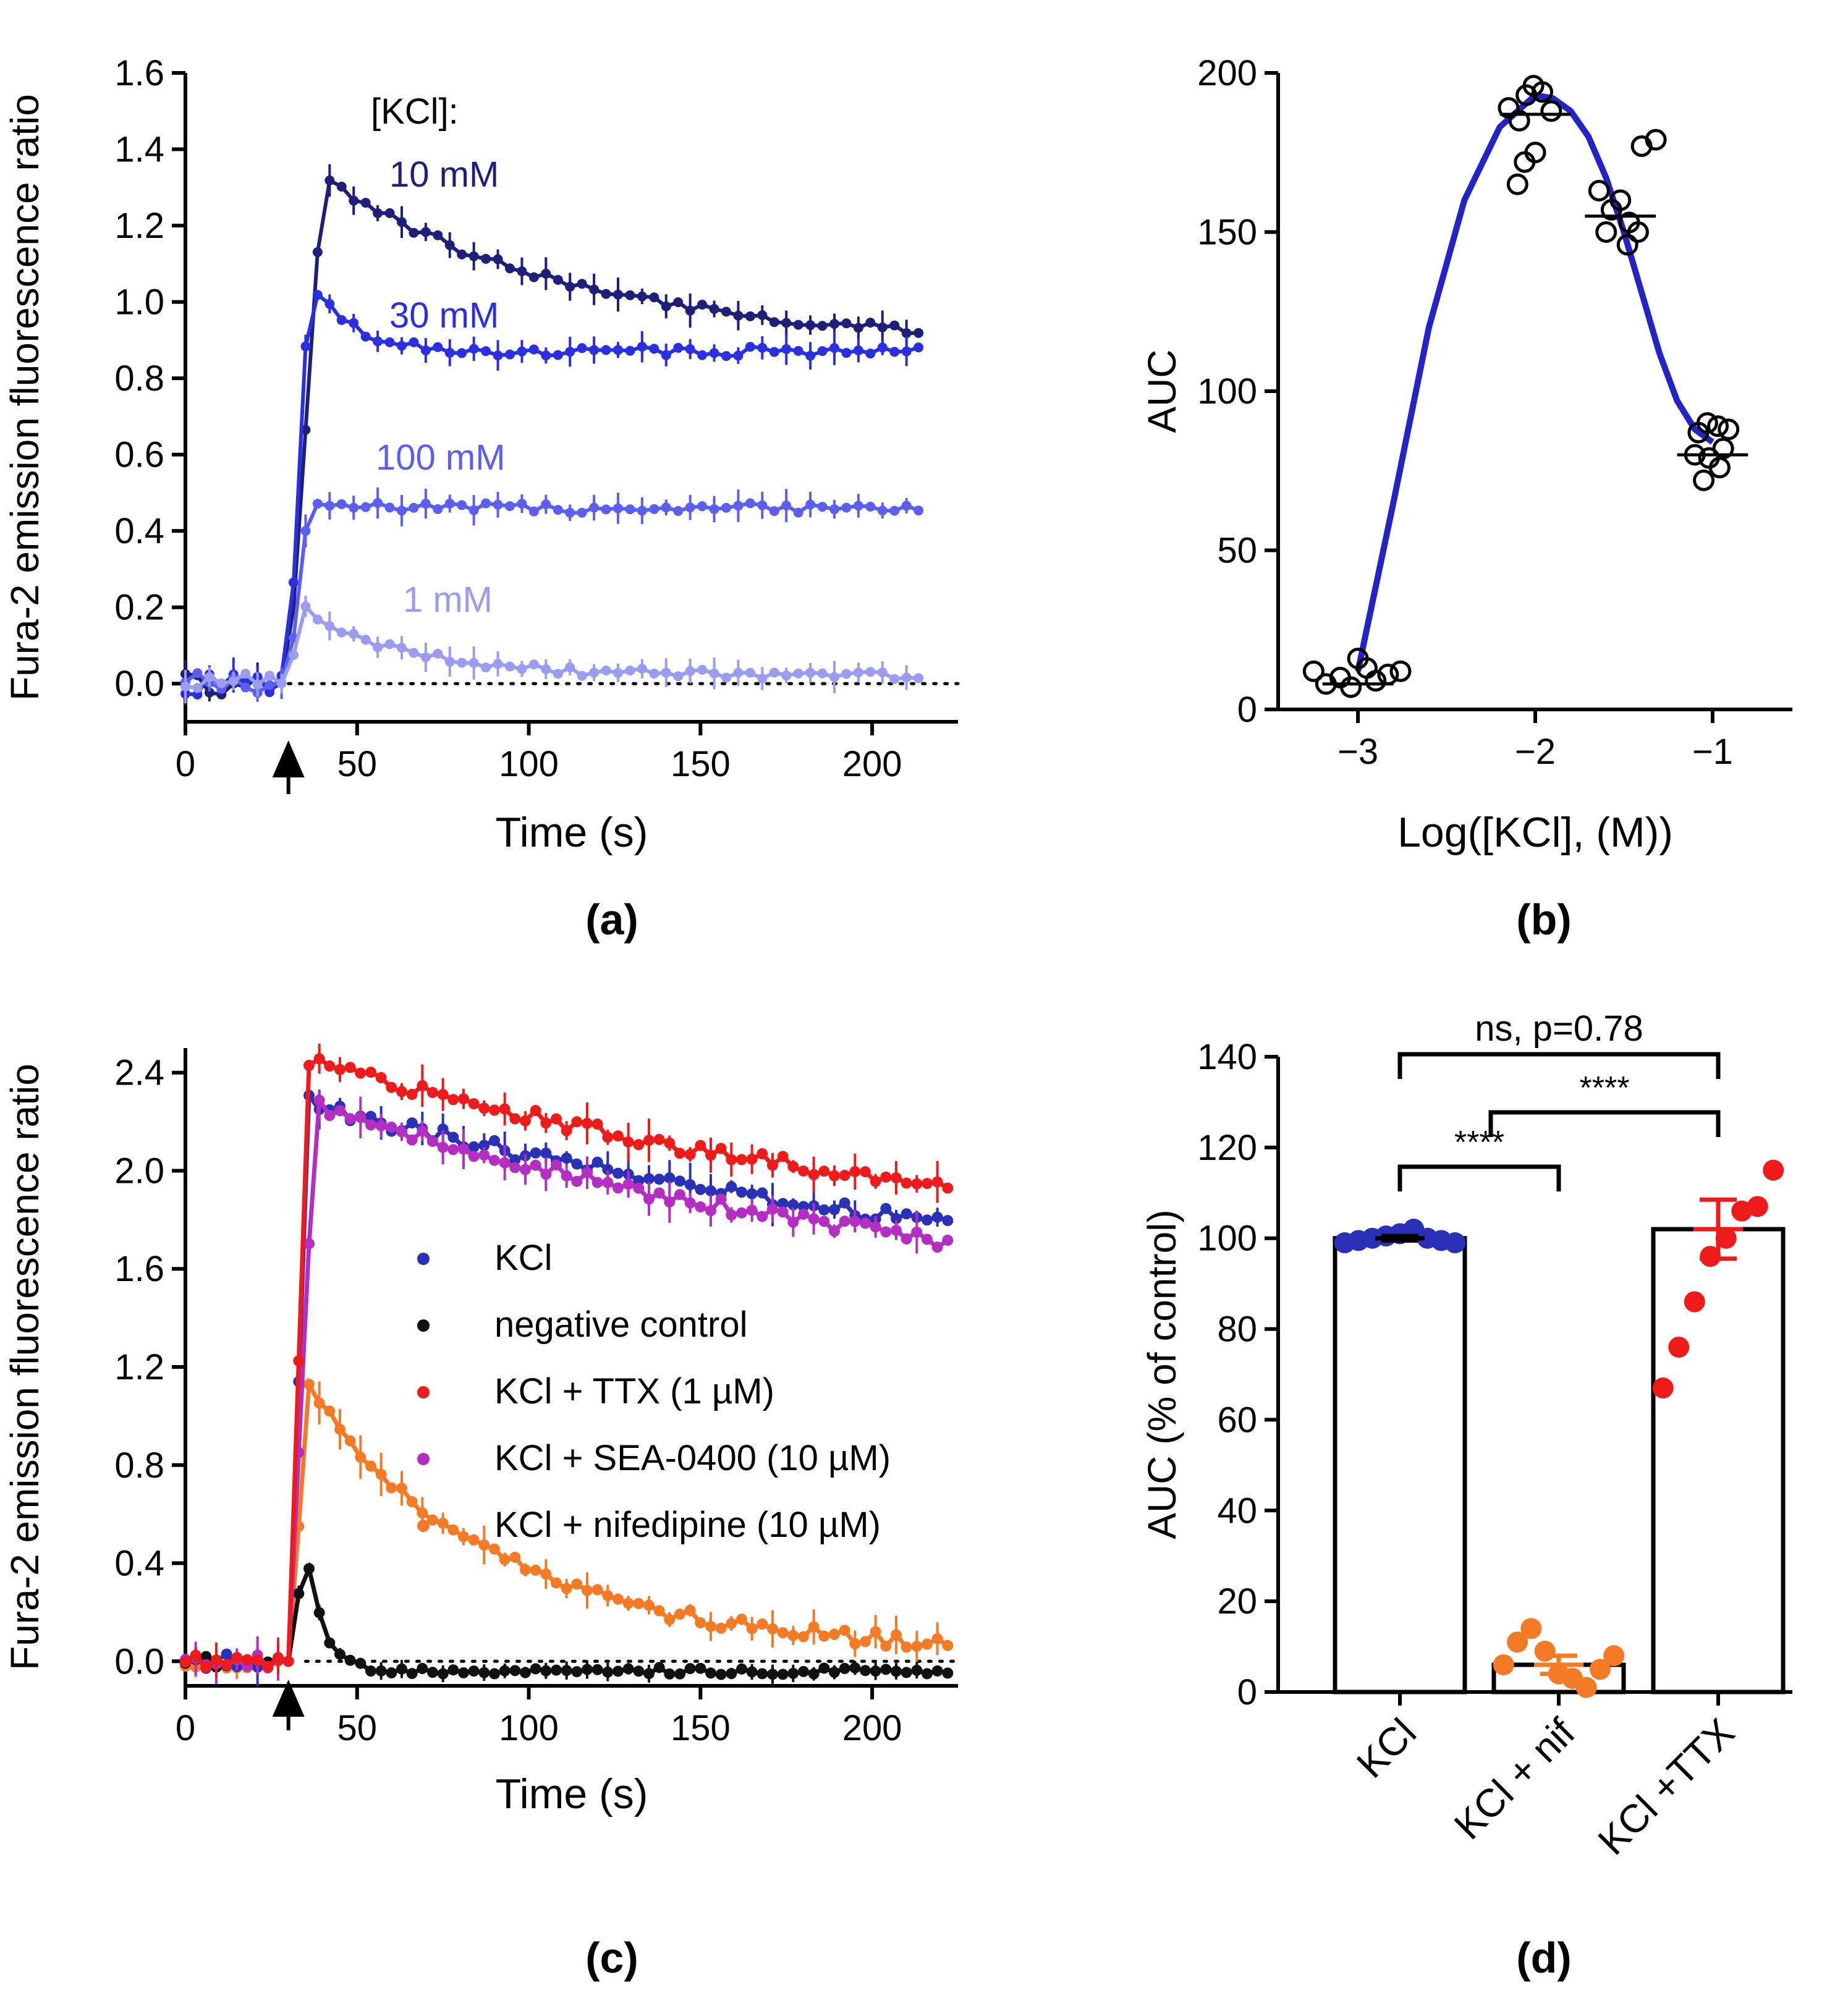 Image resolution: width=1848 pixels, height=2001 pixels. I want to click on legend-marker, so click(424, 1459).